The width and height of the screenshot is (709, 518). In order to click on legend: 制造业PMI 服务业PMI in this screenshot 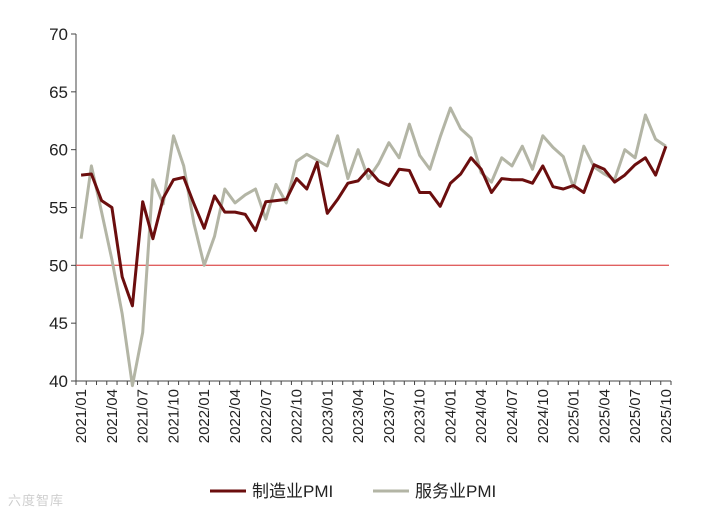, I will do `click(353, 491)`.